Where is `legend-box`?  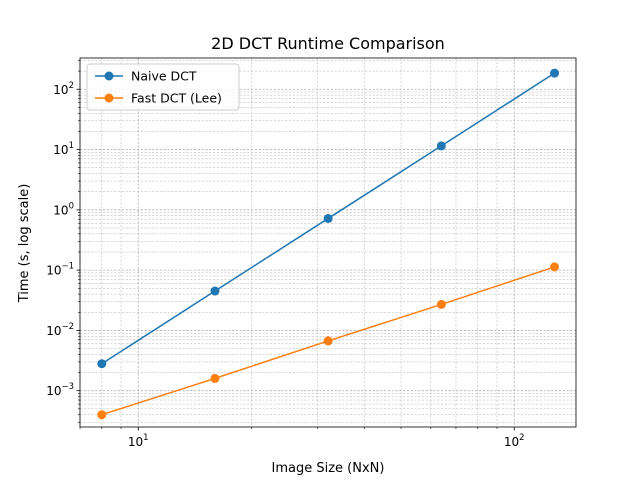 legend-box is located at coordinates (163, 87).